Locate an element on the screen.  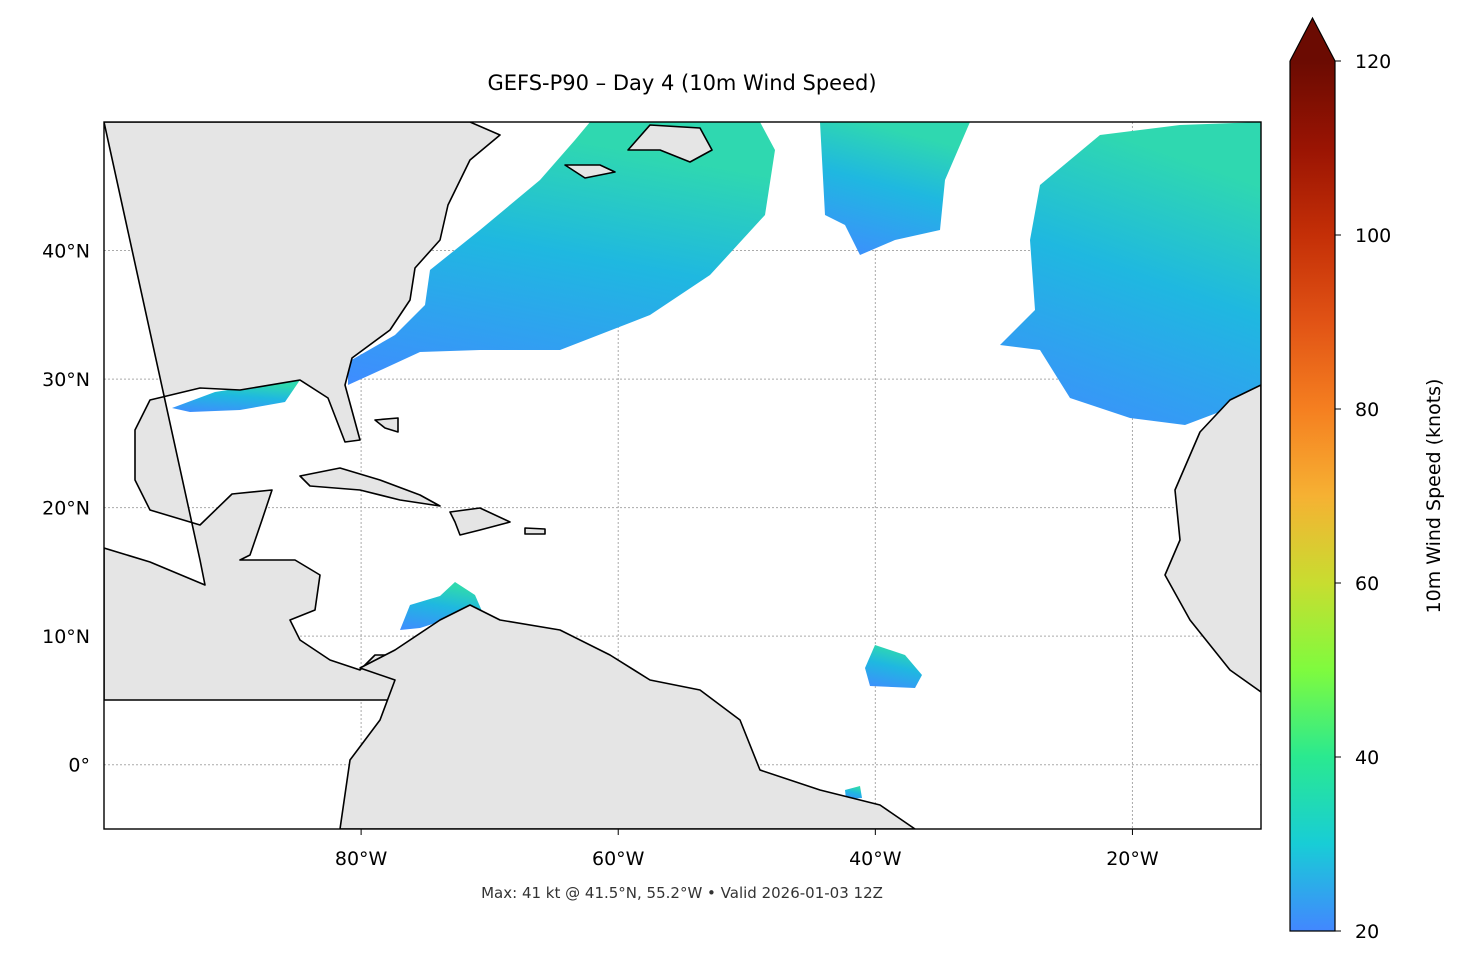
colorbar-fill is located at coordinates (1312, 496).